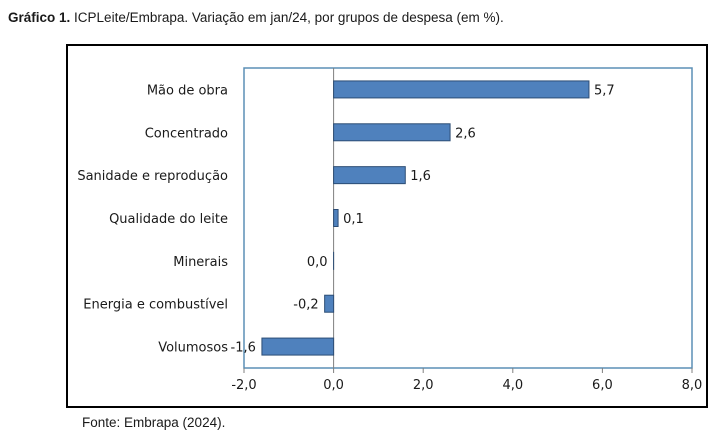 The height and width of the screenshot is (435, 724). I want to click on x-tick-label: 2,0, so click(423, 385).